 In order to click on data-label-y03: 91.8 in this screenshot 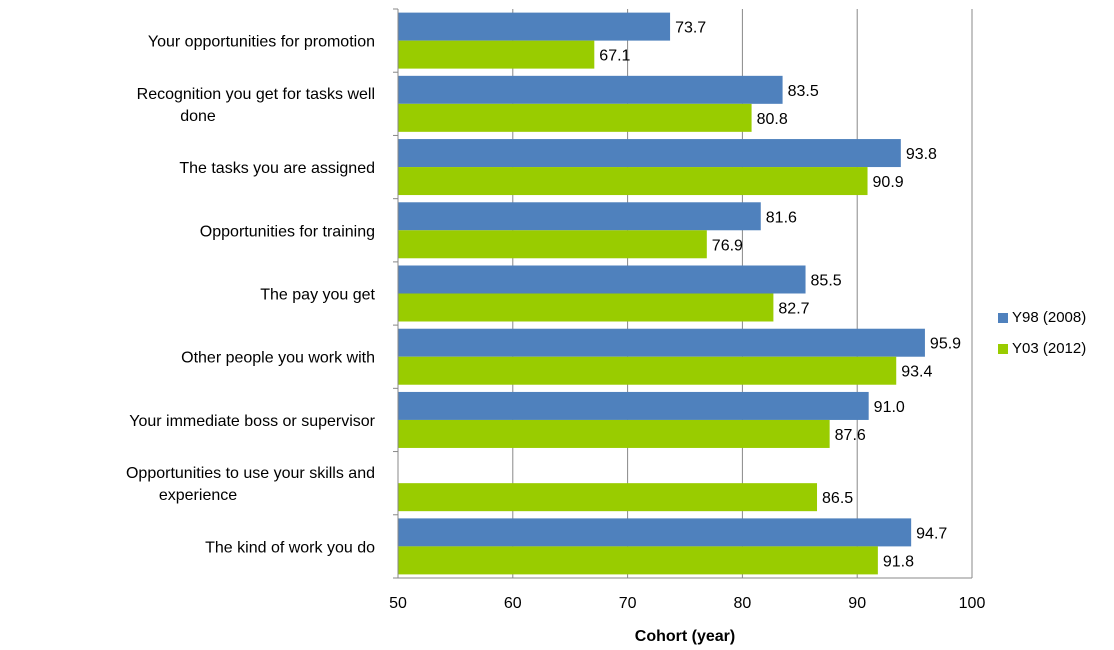, I will do `click(898, 561)`.